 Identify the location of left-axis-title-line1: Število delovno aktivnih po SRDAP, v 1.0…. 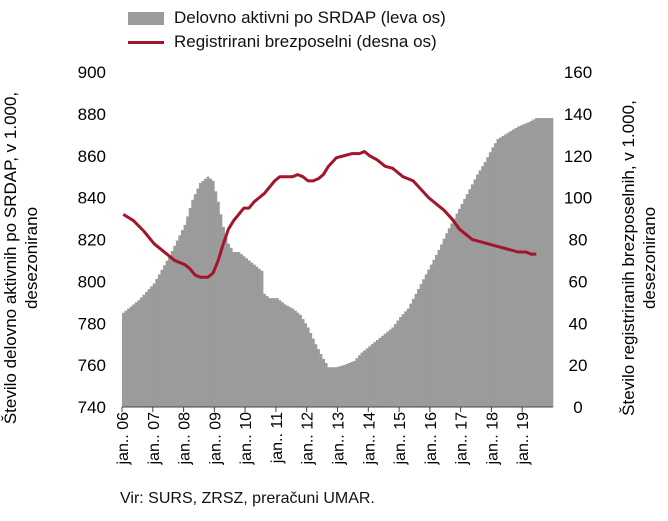
(10, 258).